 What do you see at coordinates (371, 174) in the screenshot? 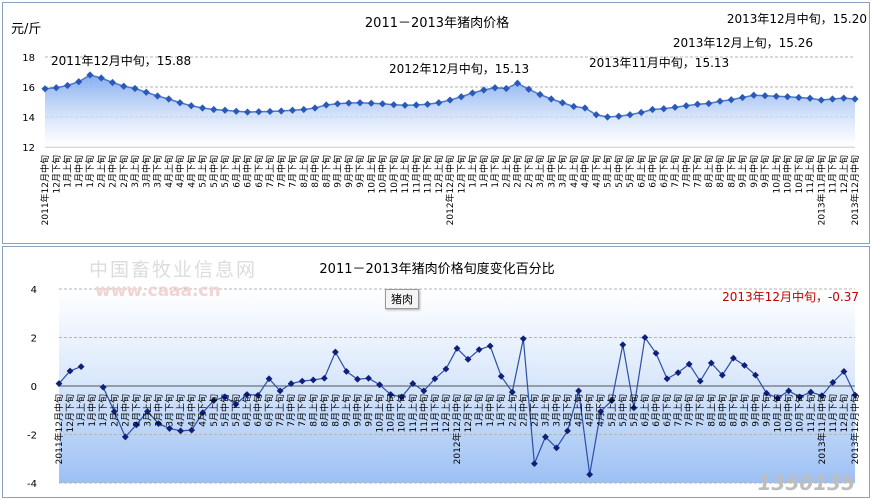
I see `x-tick-label: 10月上旬` at bounding box center [371, 174].